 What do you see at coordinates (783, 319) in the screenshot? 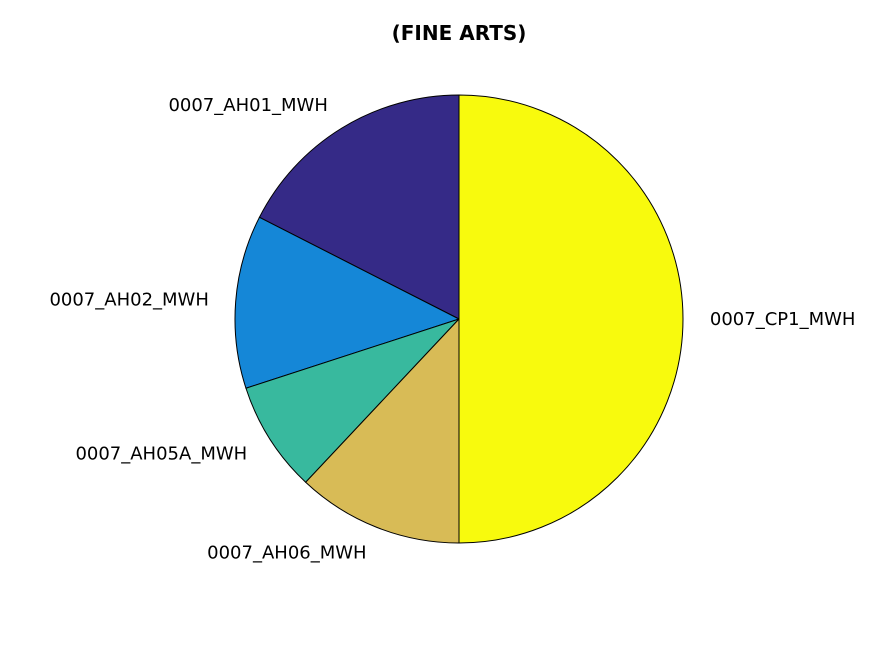
I see `pie-label-0007-cp1-mwh: 0007_CP1_MWH` at bounding box center [783, 319].